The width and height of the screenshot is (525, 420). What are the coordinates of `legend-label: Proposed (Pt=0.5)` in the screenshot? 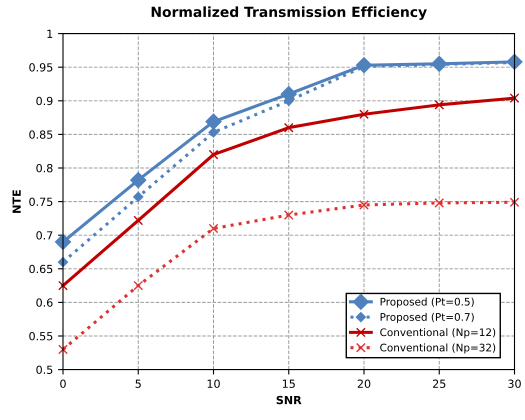 It's located at (427, 303).